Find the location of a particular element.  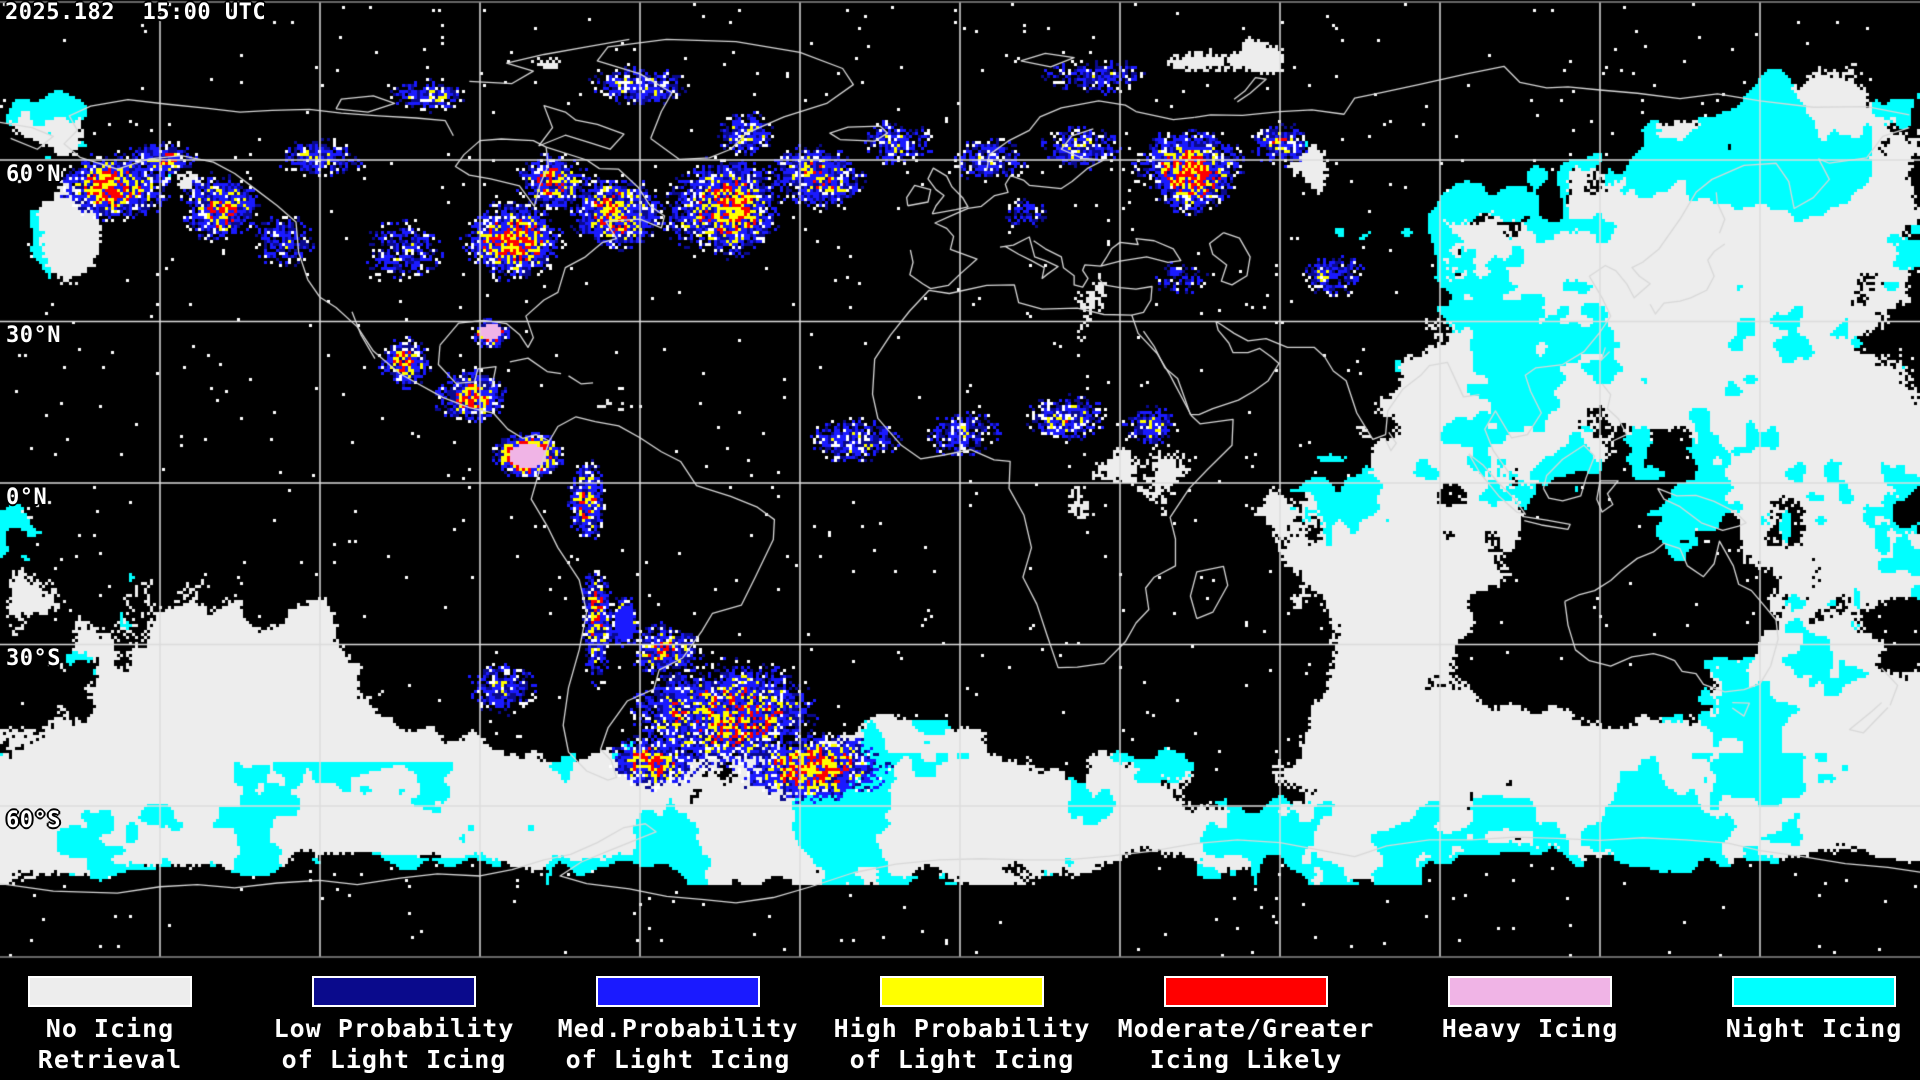

lat-label-0: 60°N is located at coordinates (33, 174).